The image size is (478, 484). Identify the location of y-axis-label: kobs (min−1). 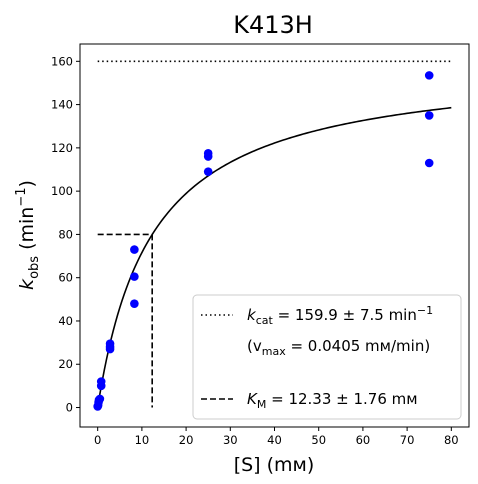
(28, 235).